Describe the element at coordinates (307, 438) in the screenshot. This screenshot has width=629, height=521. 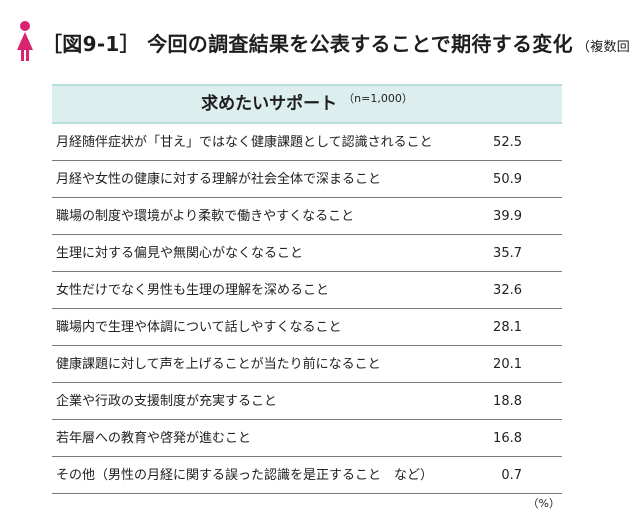
I see `table-row: 若年層への教育や啓発が進むこと 16.8` at that location.